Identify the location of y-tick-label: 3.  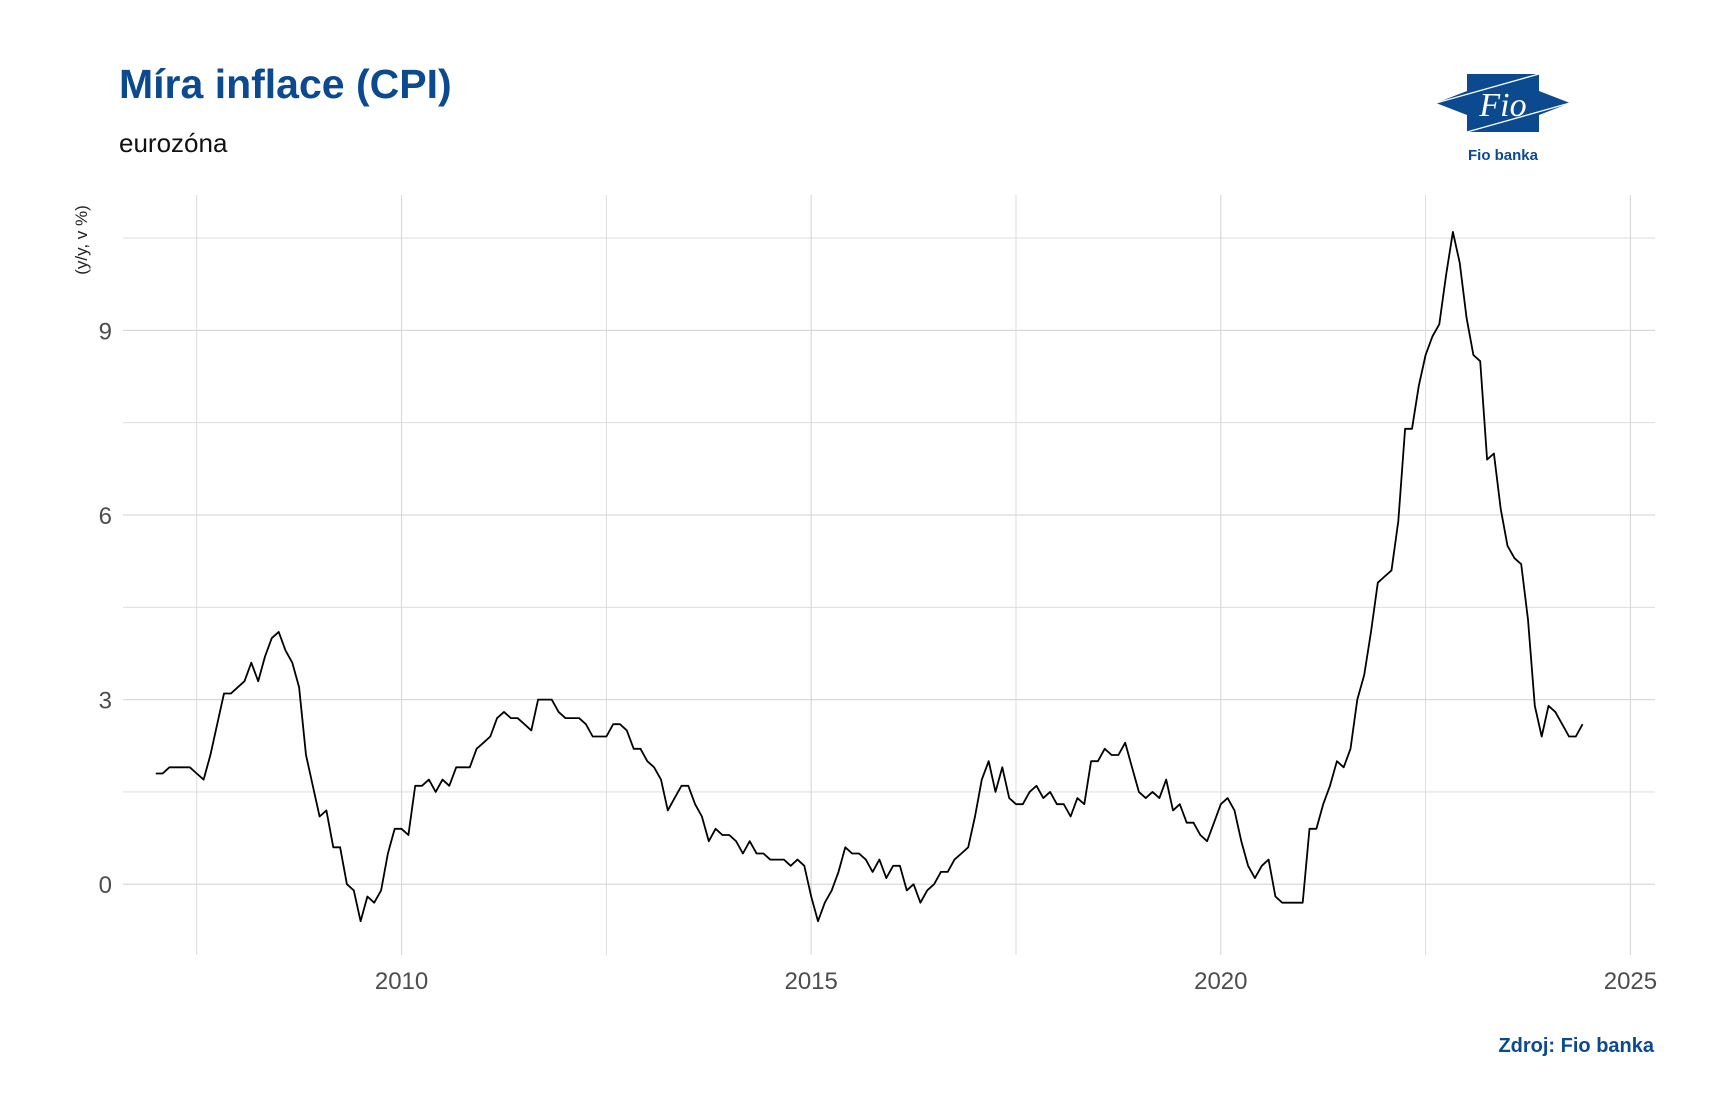
(105, 701).